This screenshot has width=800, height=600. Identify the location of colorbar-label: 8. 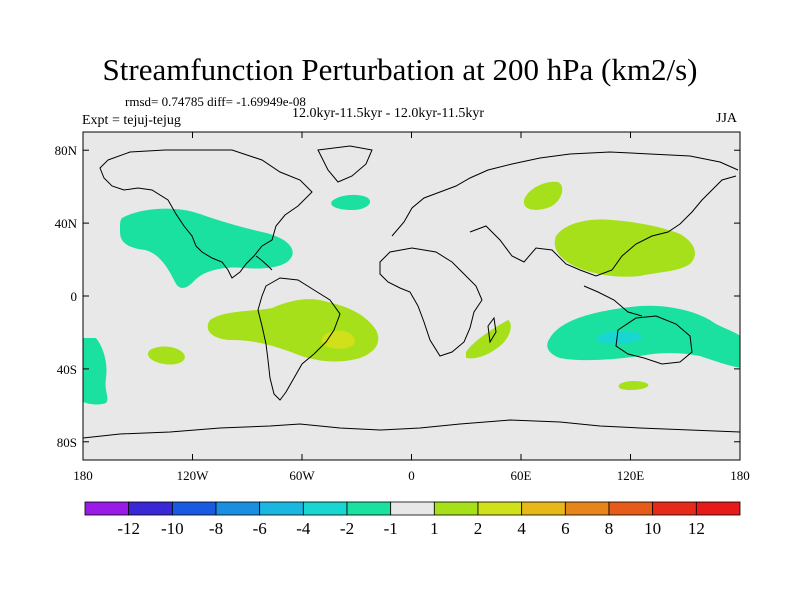
(609, 528).